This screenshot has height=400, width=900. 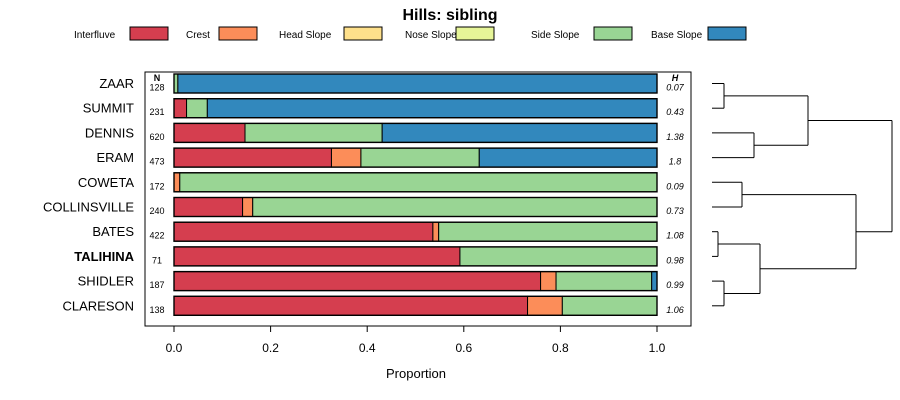 I want to click on n-header: N, so click(x=157, y=78).